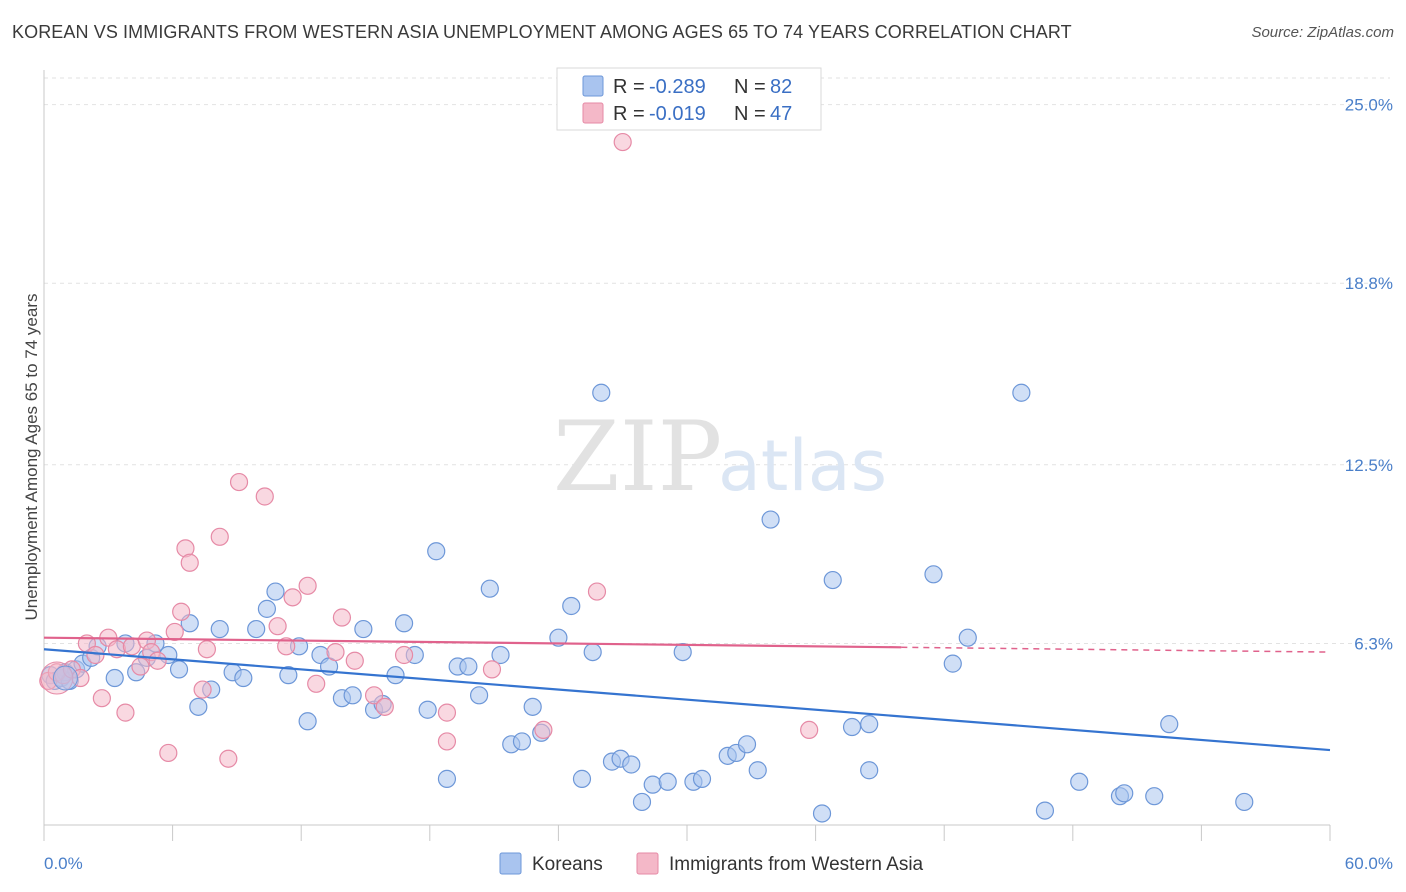  I want to click on trend-line-western-asia-dashed, so click(1116, 649).